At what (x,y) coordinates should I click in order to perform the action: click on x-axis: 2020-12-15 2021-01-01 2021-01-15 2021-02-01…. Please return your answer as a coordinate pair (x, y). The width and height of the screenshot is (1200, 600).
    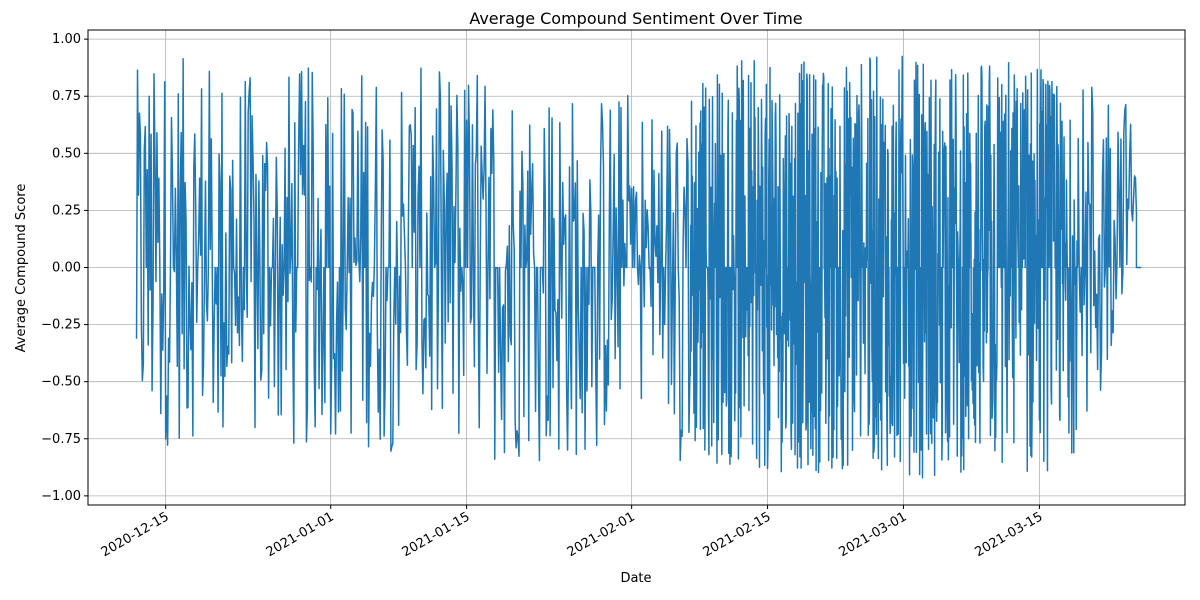
    Looking at the image, I should click on (572, 532).